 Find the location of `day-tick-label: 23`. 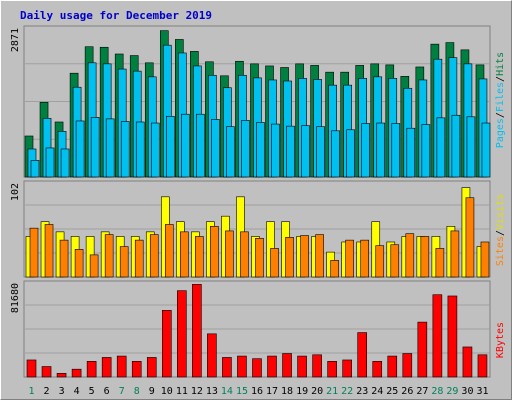

day-tick-label: 23 is located at coordinates (362, 391).